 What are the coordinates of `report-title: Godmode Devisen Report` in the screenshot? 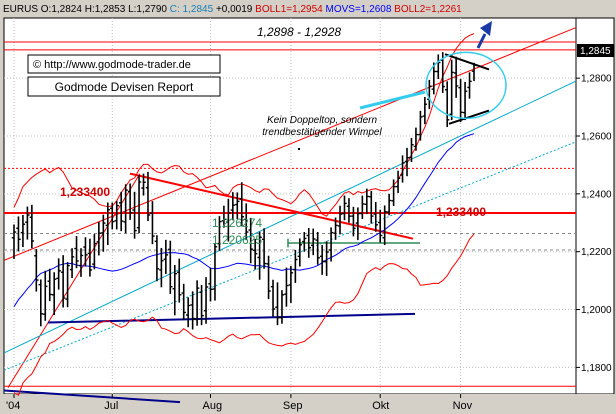 It's located at (124, 87).